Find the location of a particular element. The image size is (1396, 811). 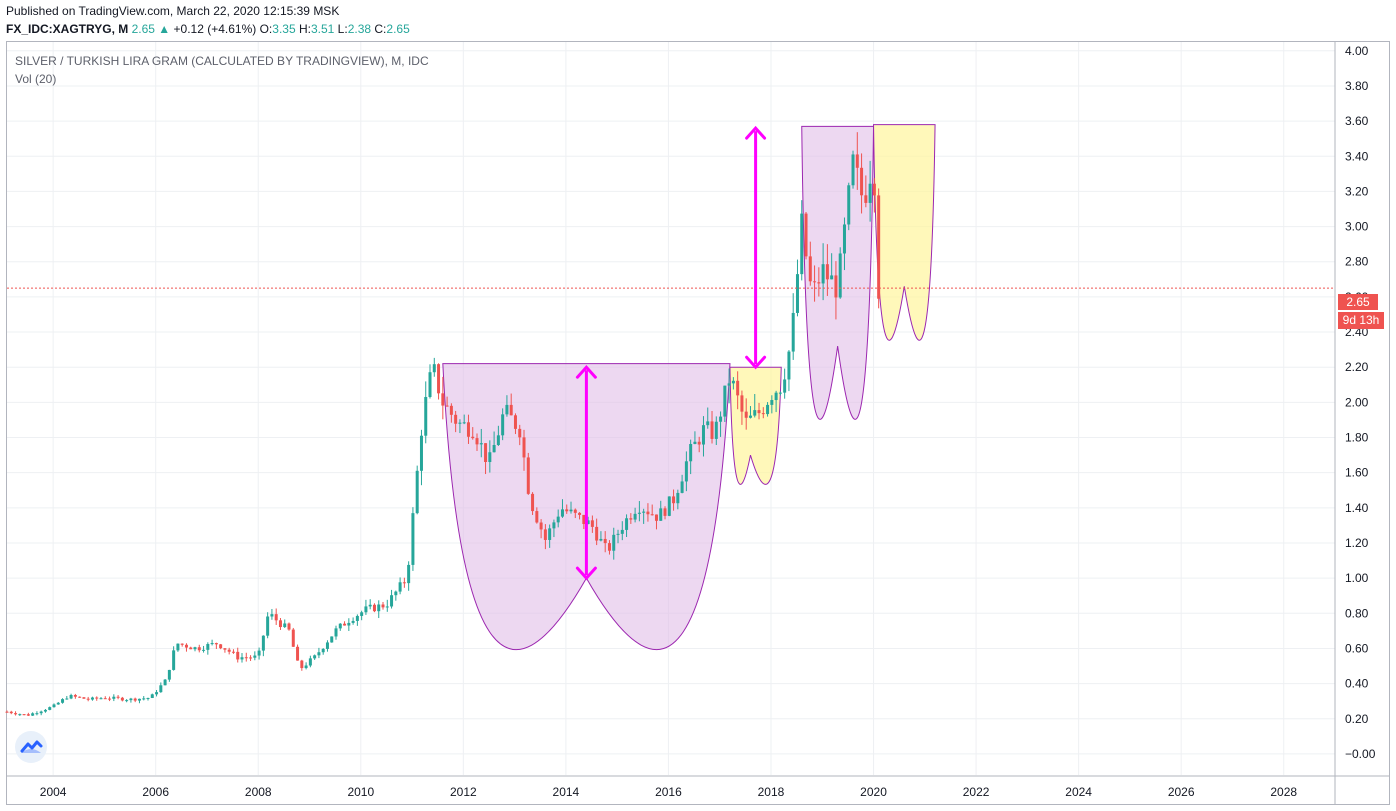

y-tick-label: 0.80 is located at coordinates (1357, 613).